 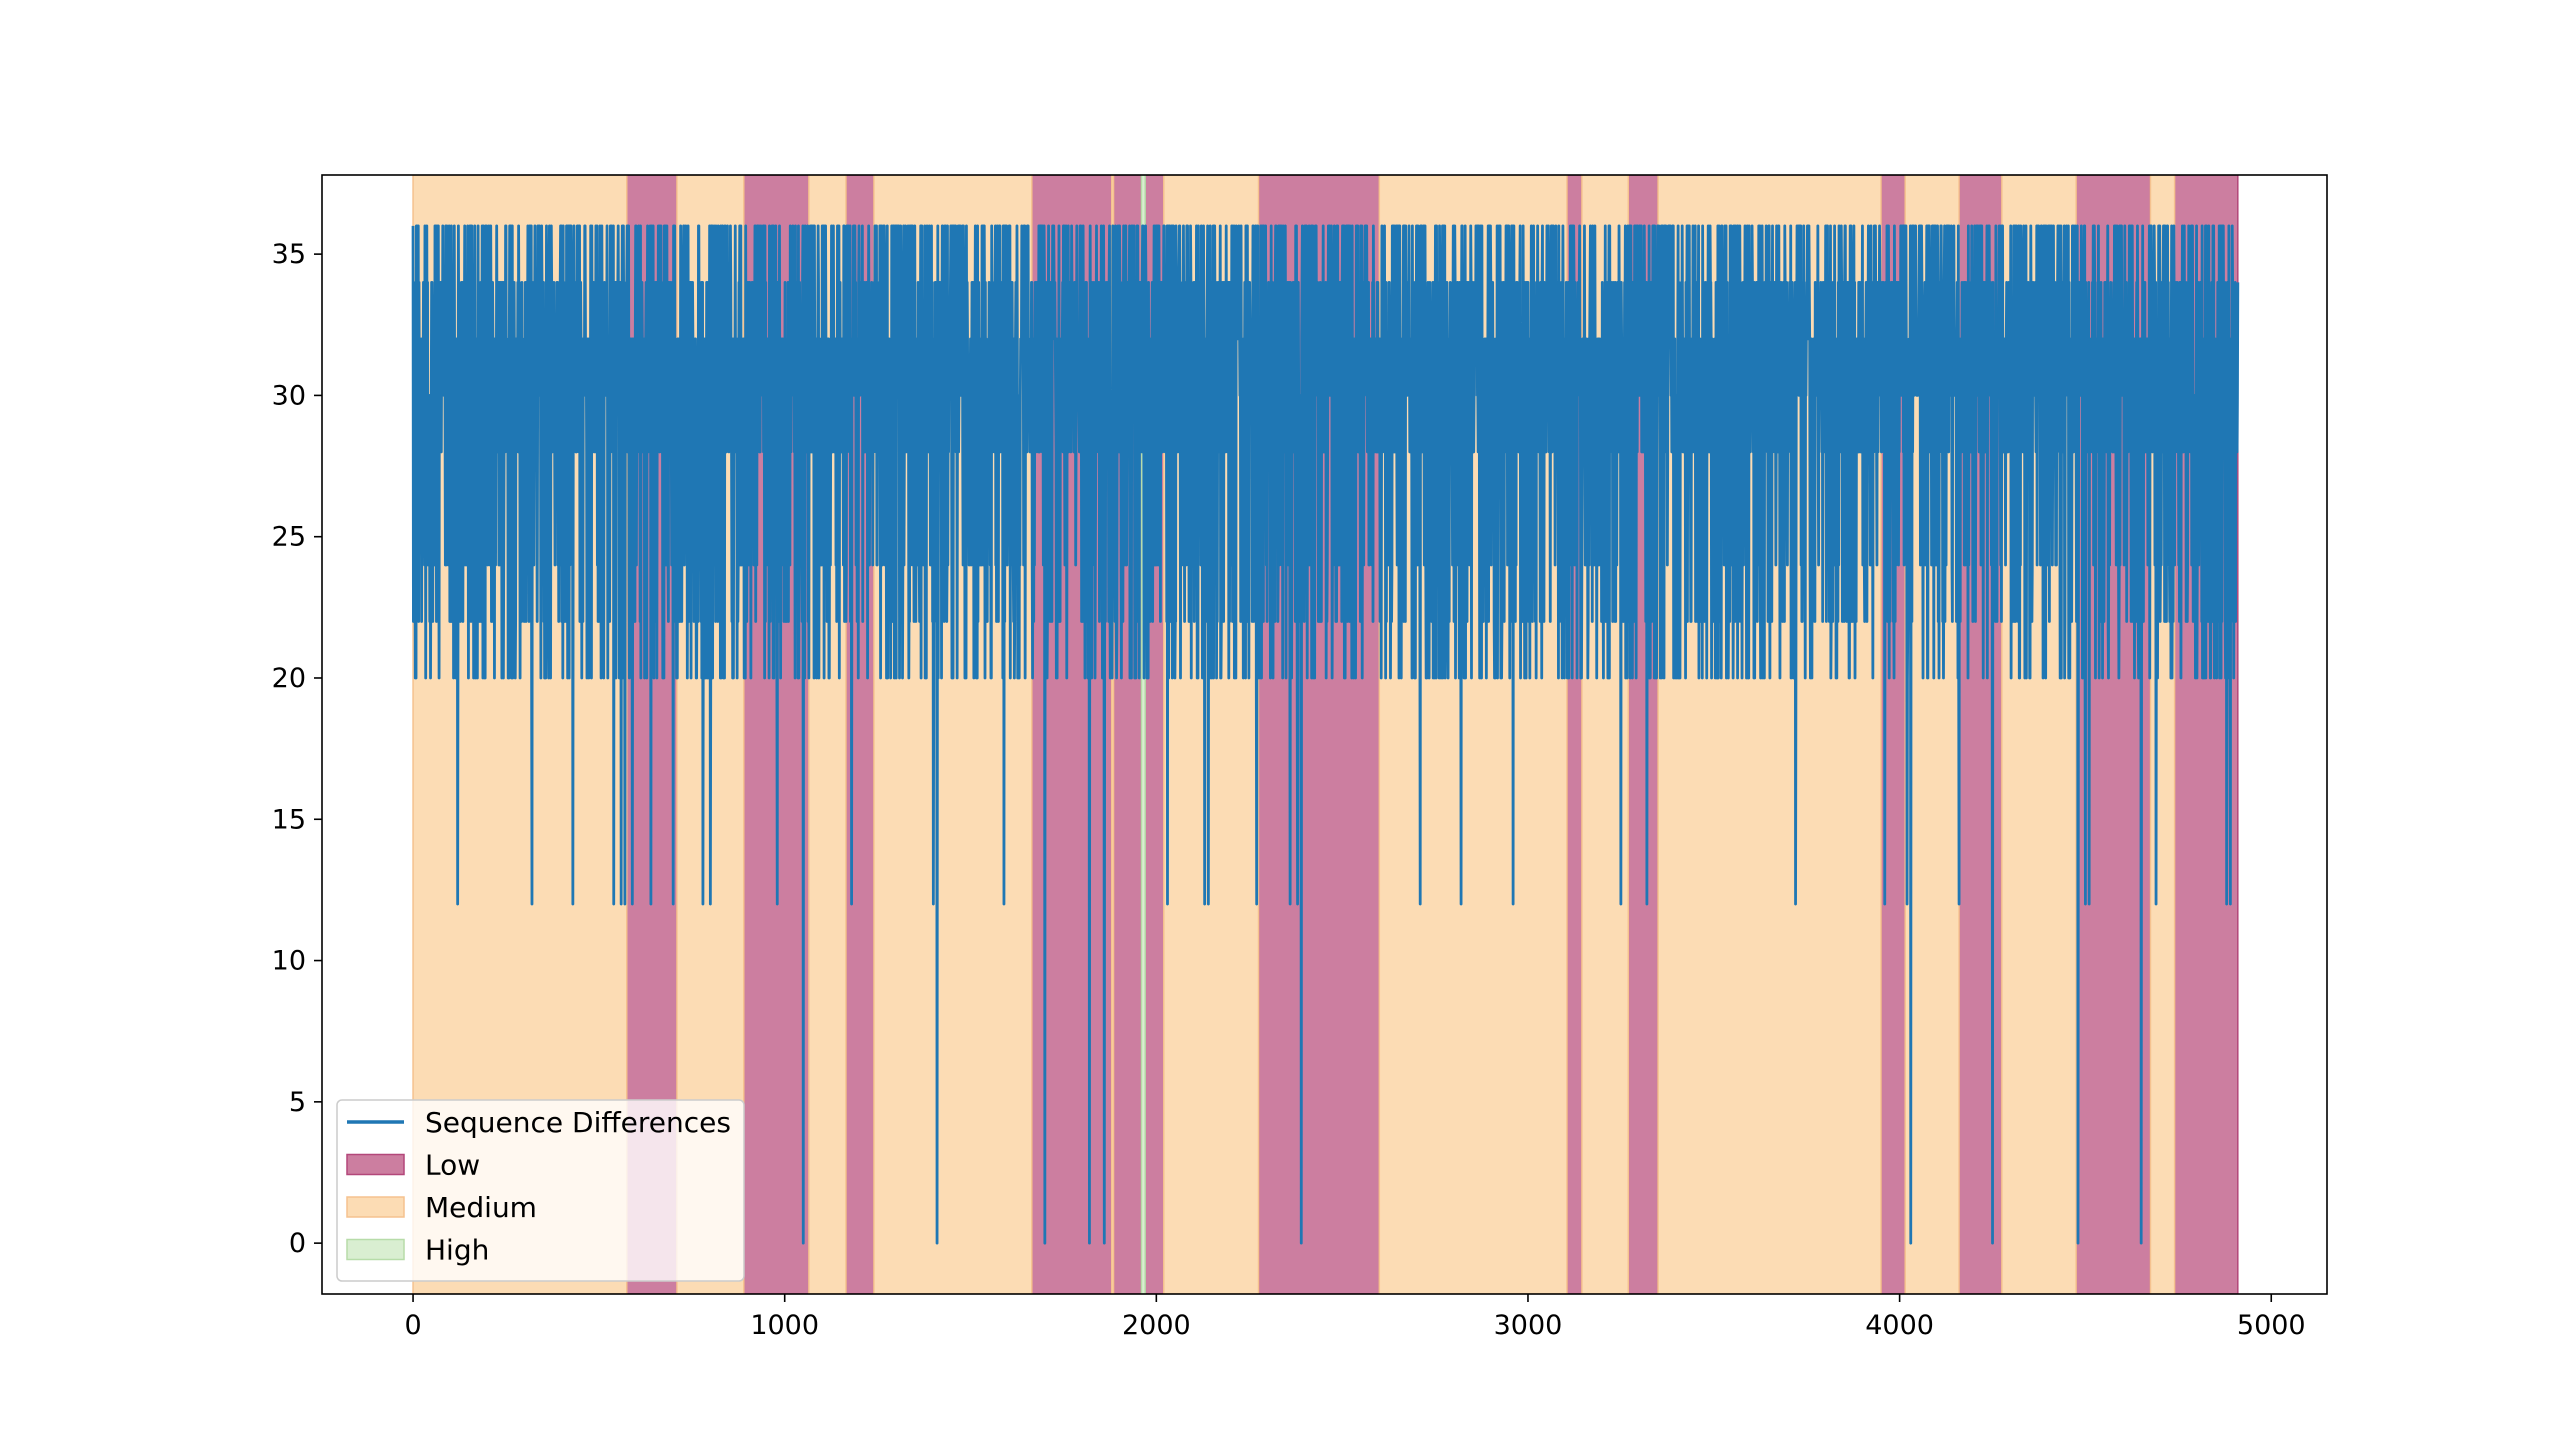 What do you see at coordinates (1528, 1325) in the screenshot?
I see `x-tick-label: 3000` at bounding box center [1528, 1325].